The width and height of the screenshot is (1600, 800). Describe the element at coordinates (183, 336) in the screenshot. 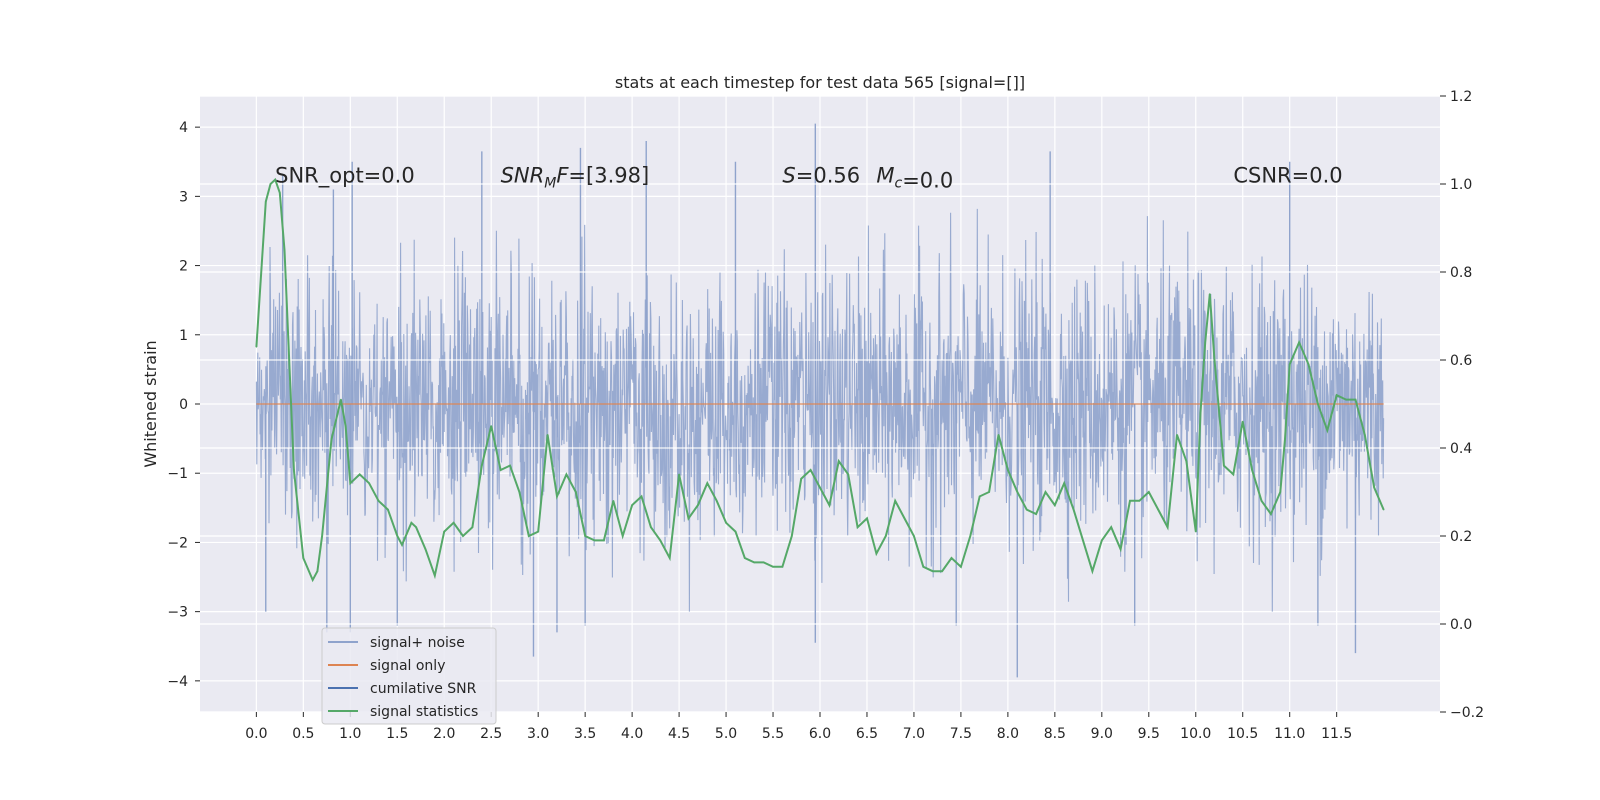

I see `y-tick-label: 1` at that location.